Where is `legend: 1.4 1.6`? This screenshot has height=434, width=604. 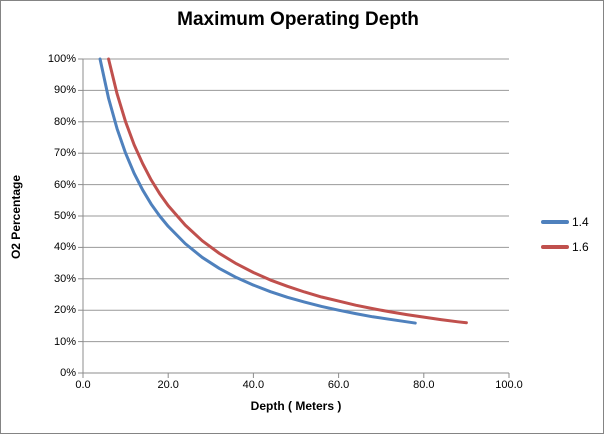 legend: 1.4 1.6 is located at coordinates (565, 238).